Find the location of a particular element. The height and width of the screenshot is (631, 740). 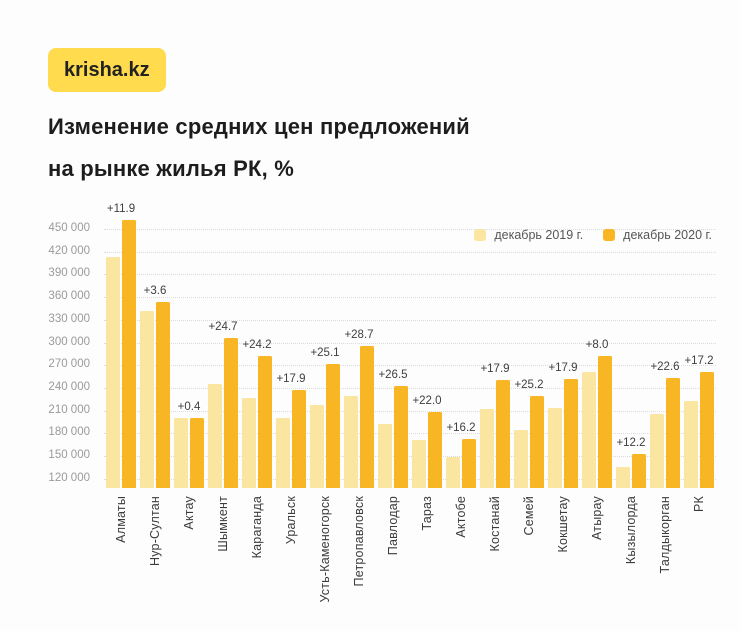

legend-label: декабрь 2020 г. is located at coordinates (667, 235).